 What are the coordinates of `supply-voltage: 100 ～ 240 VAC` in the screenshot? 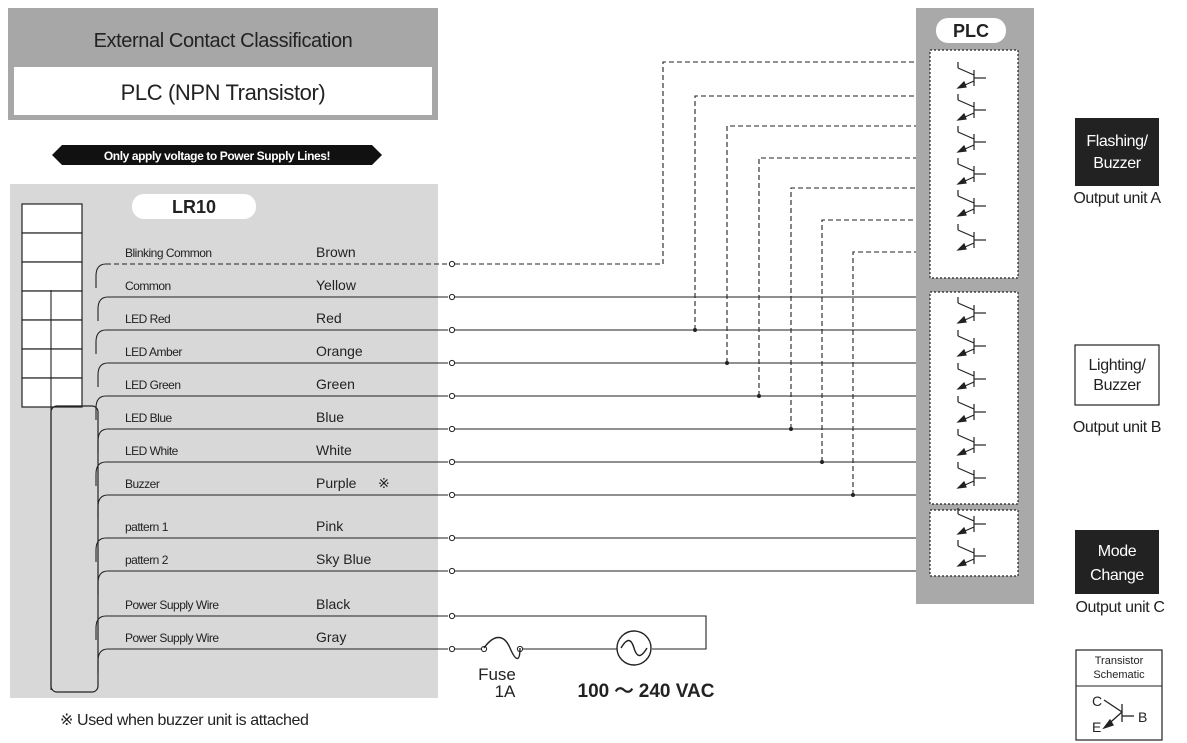 It's located at (646, 691).